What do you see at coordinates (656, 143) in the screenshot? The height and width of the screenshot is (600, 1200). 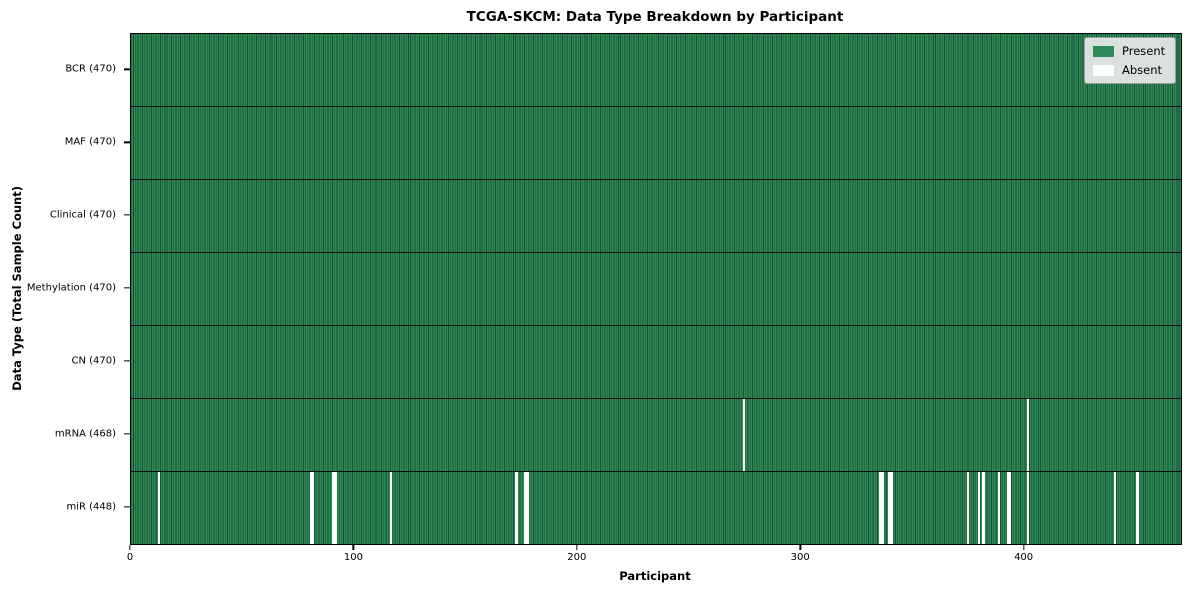 I see `heatmap-row-maf` at bounding box center [656, 143].